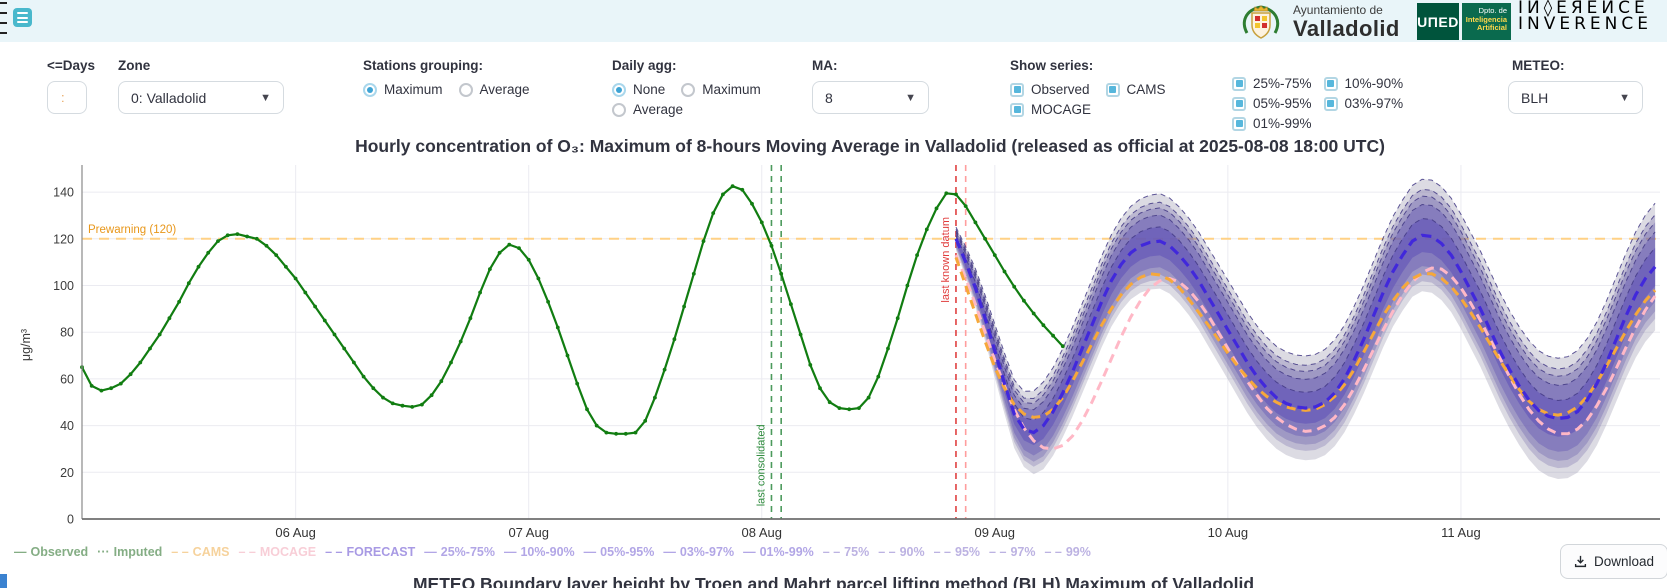 The height and width of the screenshot is (588, 1667). What do you see at coordinates (201, 97) in the screenshot?
I see `zone-select: 0: Valladolid ▼` at bounding box center [201, 97].